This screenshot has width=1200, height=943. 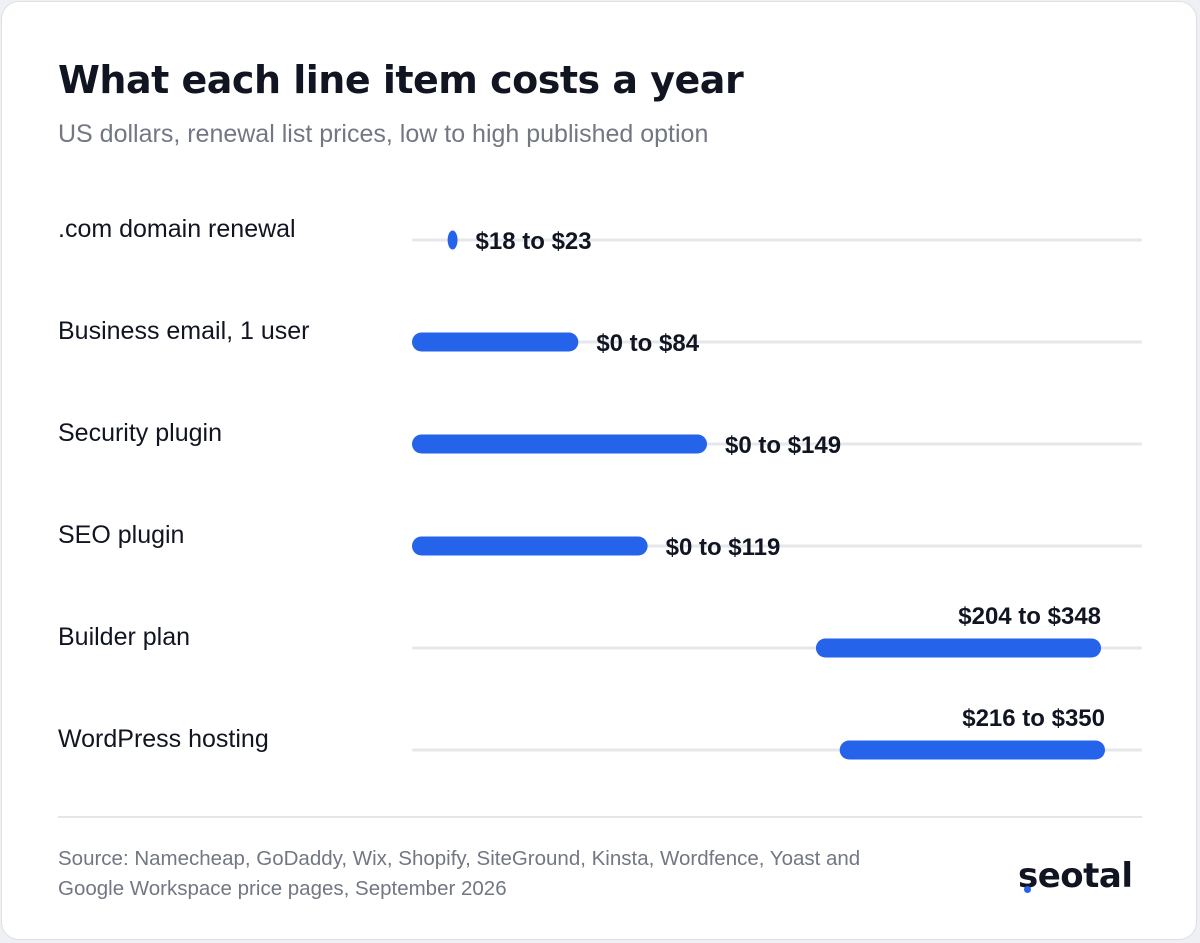 What do you see at coordinates (163, 739) in the screenshot?
I see `category-label: WordPress hosting` at bounding box center [163, 739].